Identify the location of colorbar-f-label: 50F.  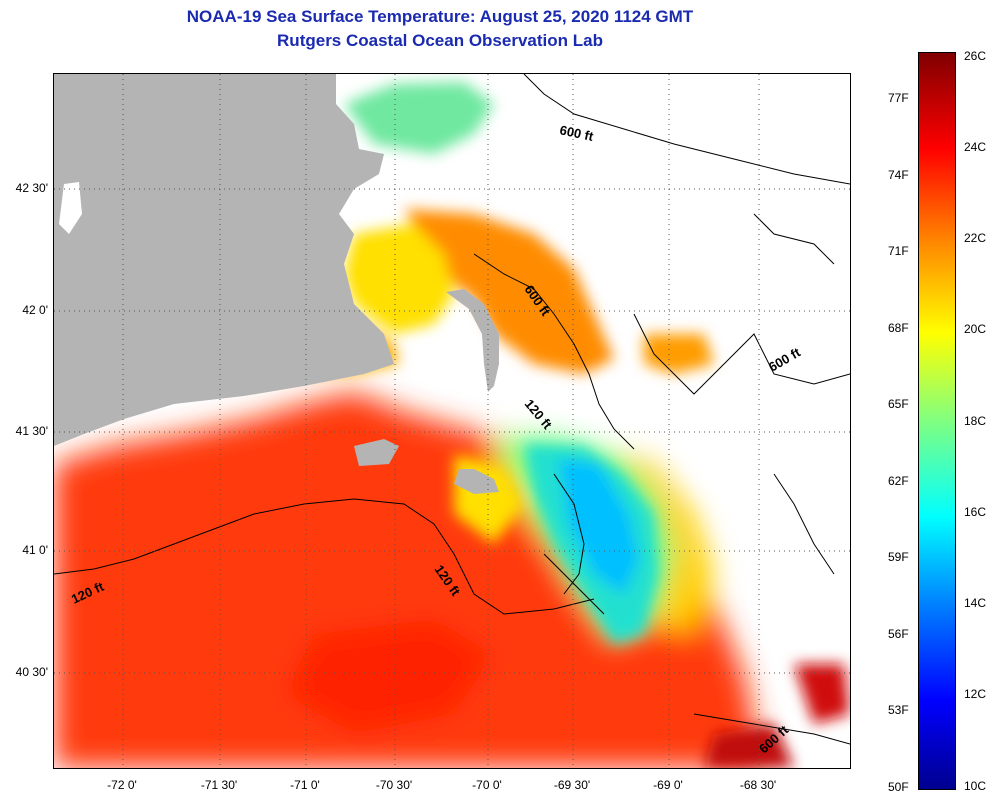
(898, 787).